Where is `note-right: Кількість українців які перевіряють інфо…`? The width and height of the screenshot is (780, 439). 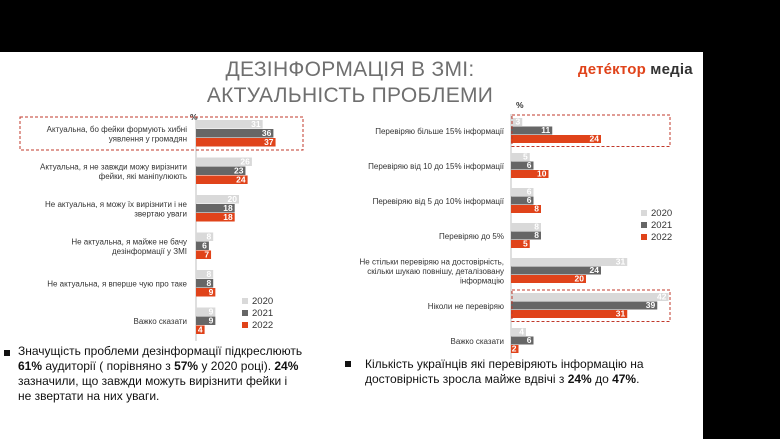
note-right: Кількість українців які перевіряють інфо… is located at coordinates (515, 372).